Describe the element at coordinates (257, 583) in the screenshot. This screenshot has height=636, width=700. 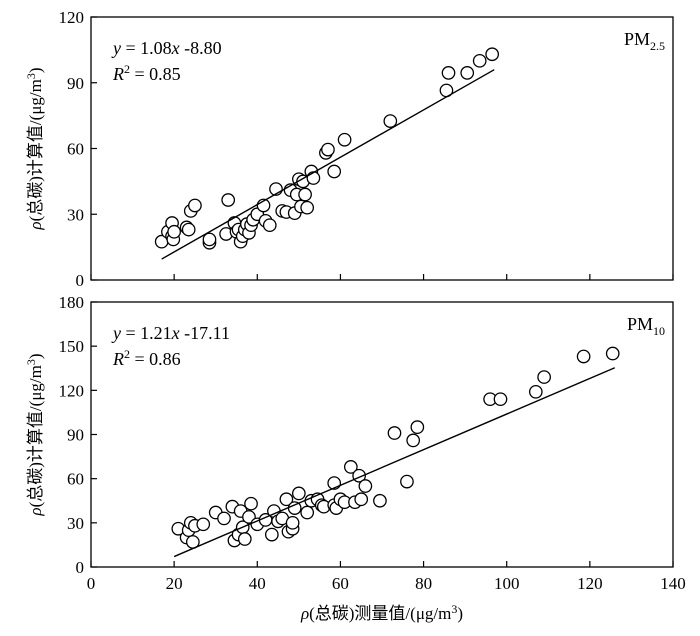
I see `pm10-xtick-label: 40` at that location.